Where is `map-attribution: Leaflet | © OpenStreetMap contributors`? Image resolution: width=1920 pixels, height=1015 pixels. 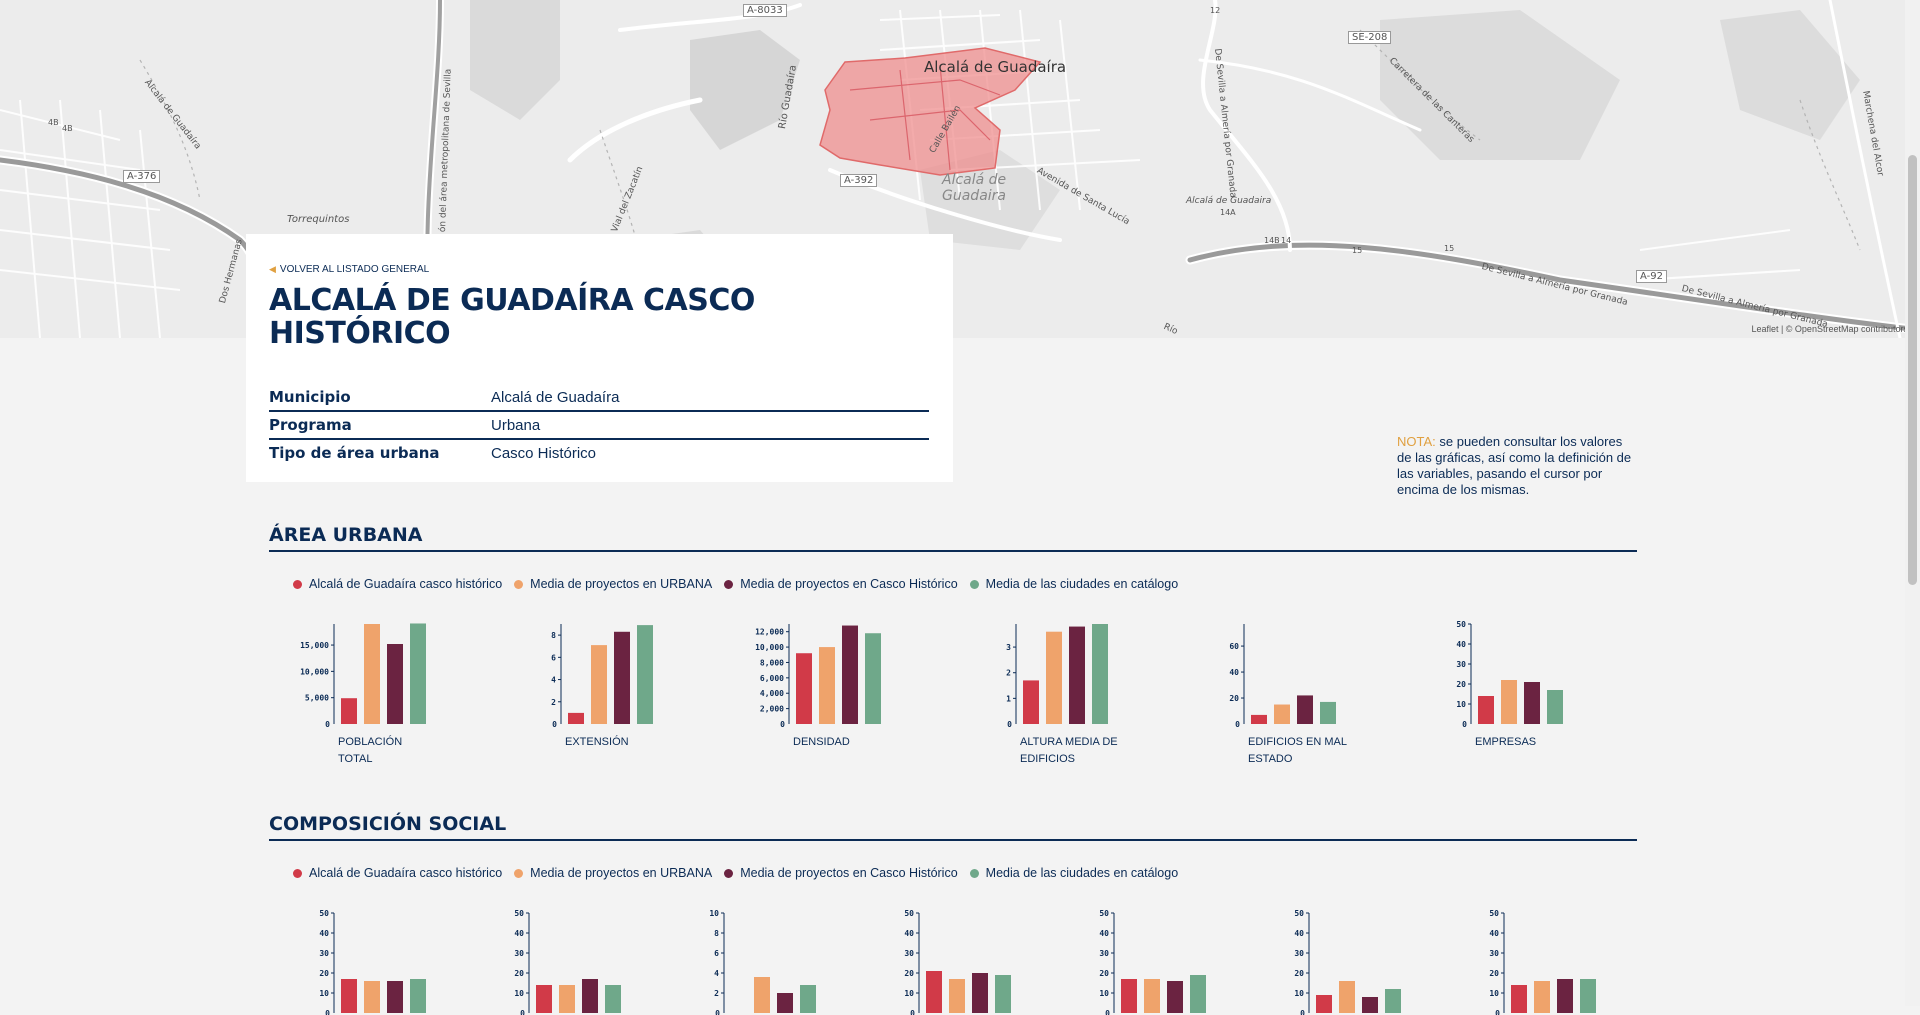 map-attribution: Leaflet | © OpenStreetMap contributors is located at coordinates (1829, 329).